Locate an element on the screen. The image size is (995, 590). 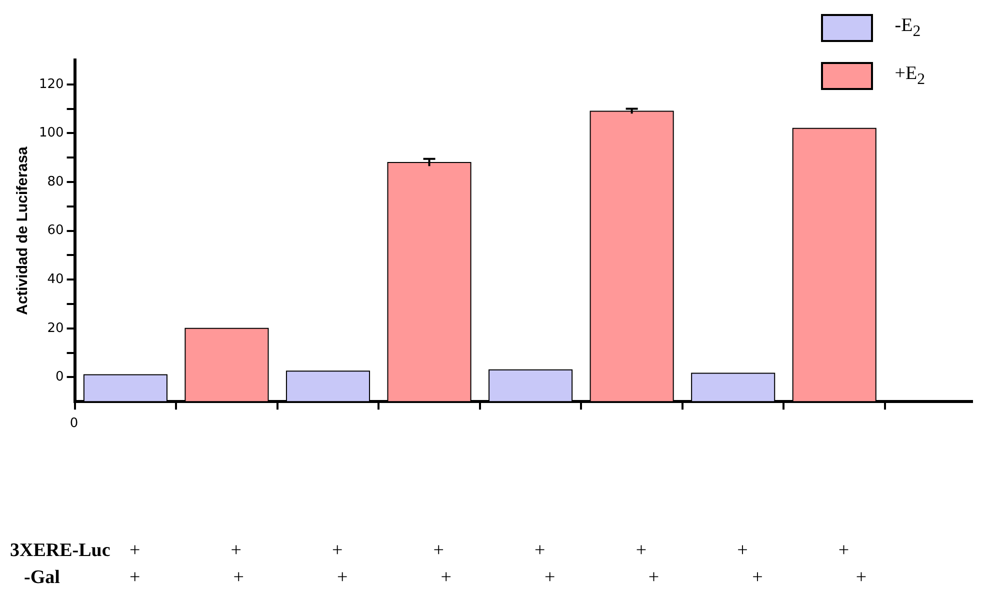
y-tick-label: 100 is located at coordinates (51, 133).